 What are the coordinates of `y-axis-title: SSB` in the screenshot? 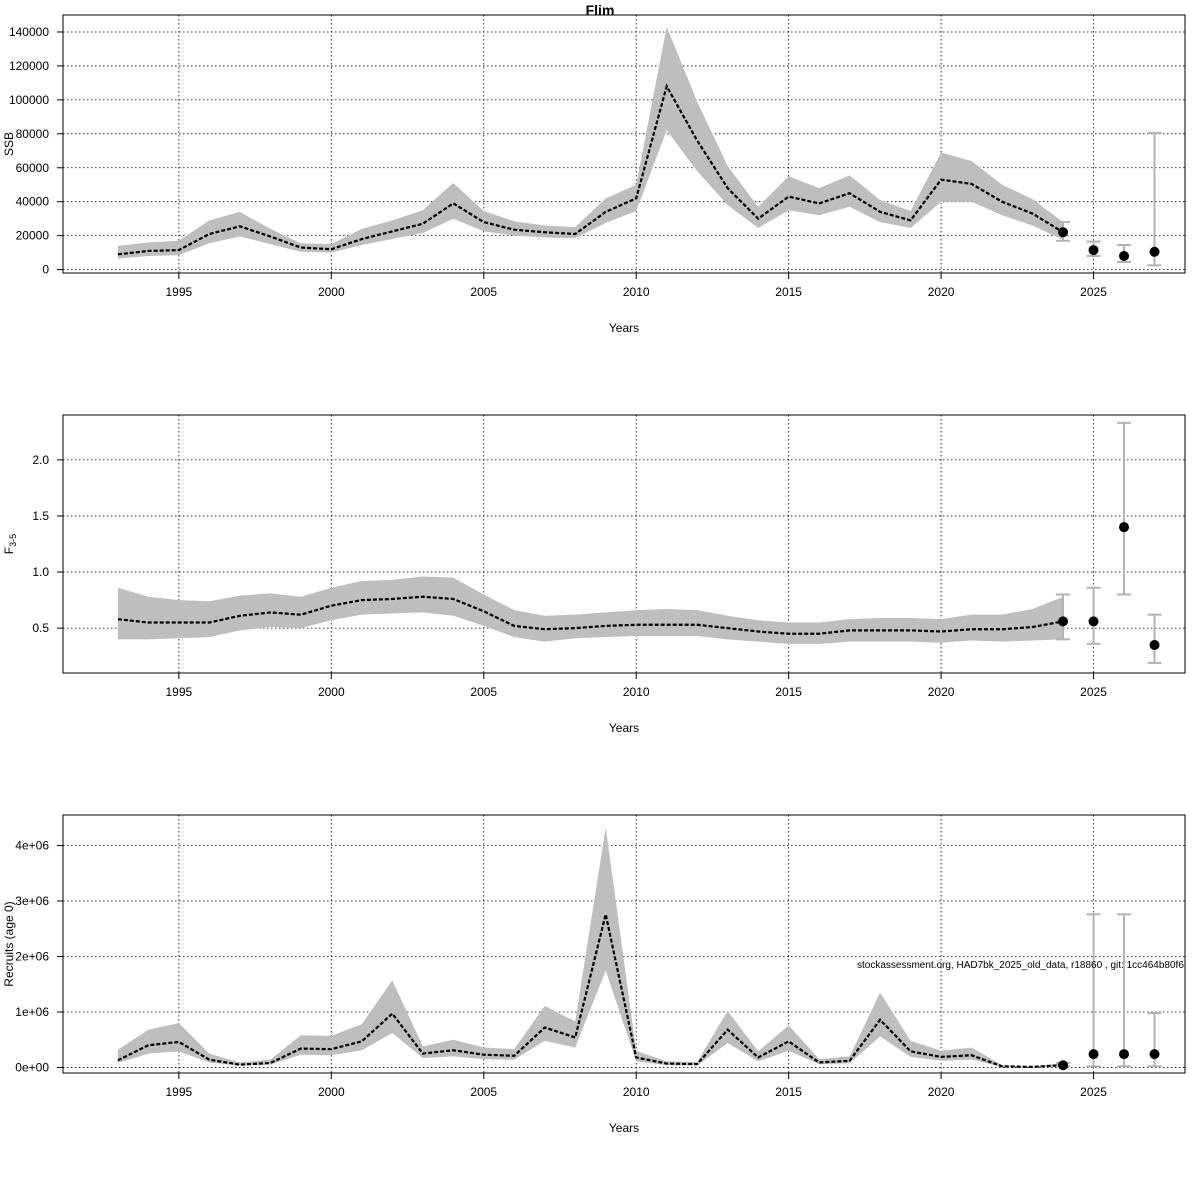 It's located at (9, 144).